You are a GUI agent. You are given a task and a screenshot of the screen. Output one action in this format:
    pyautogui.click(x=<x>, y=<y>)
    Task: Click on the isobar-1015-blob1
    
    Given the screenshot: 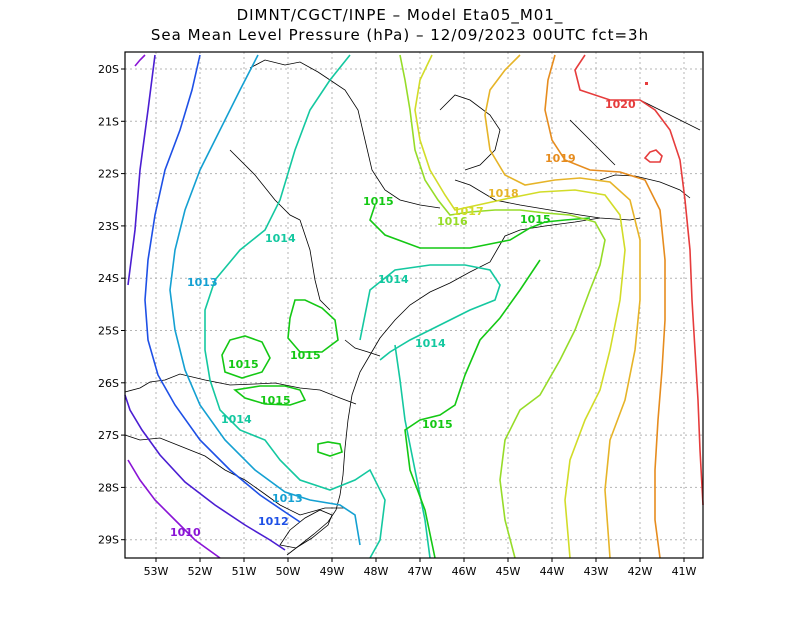 What is the action you would take?
    pyautogui.click(x=313, y=326)
    